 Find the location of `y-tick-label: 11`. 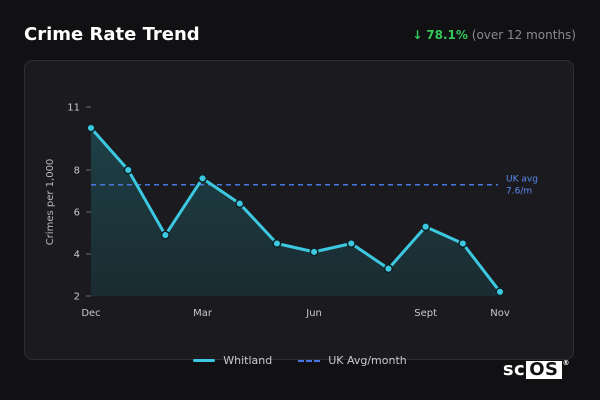

y-tick-label: 11 is located at coordinates (73, 108).